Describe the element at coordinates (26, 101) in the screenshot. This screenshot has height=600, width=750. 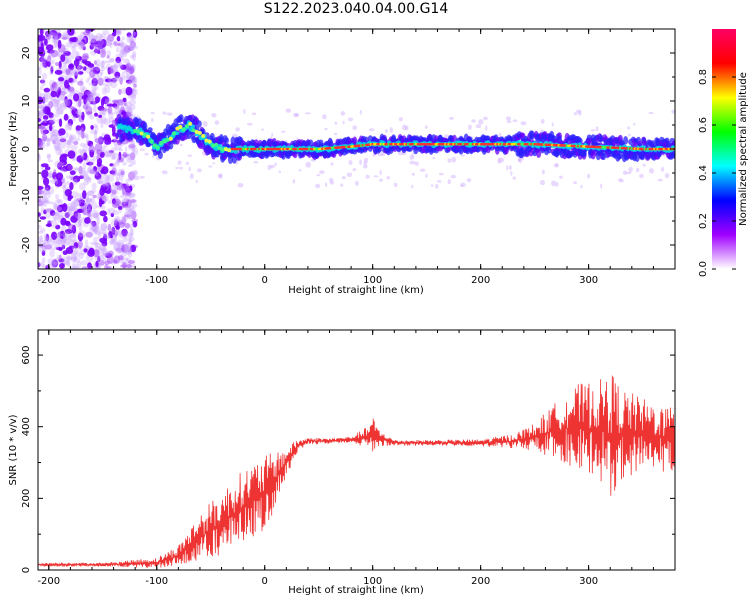
I see `spectrogram-y-tick-label: 10` at that location.